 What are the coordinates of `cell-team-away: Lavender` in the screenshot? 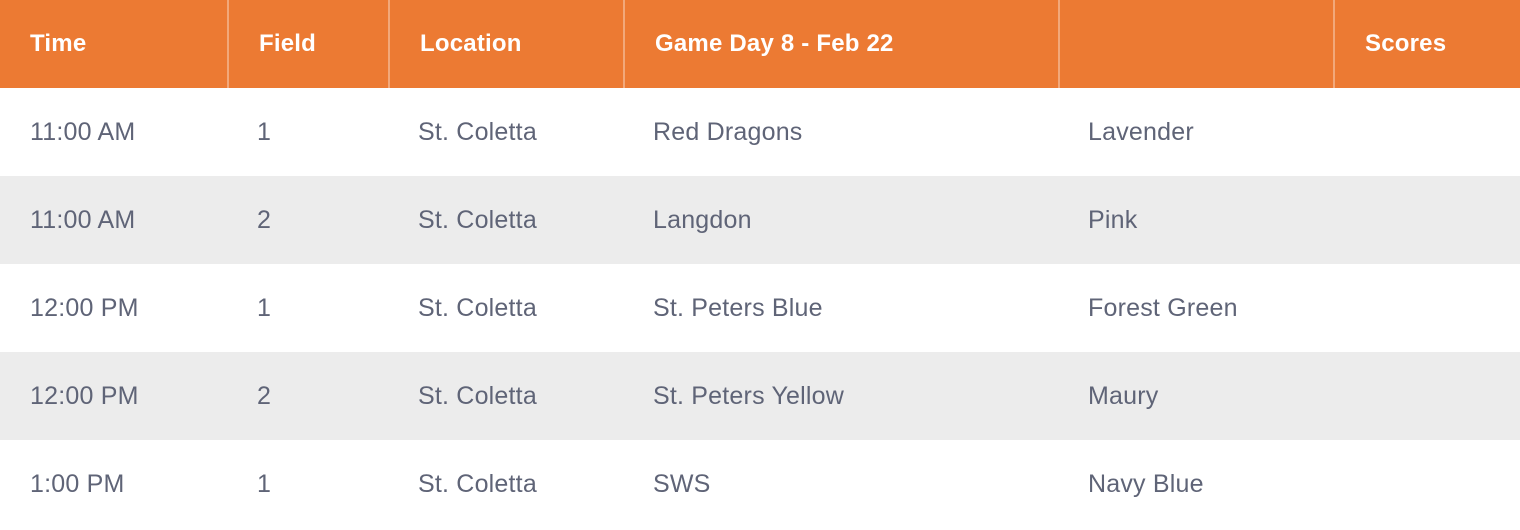 It's located at (1141, 131).